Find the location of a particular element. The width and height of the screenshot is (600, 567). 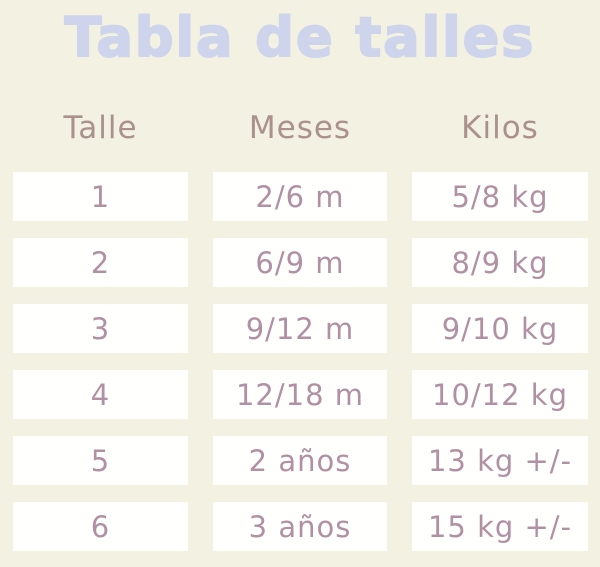

cell-kilos-6: 15 kg +/- is located at coordinates (500, 526).